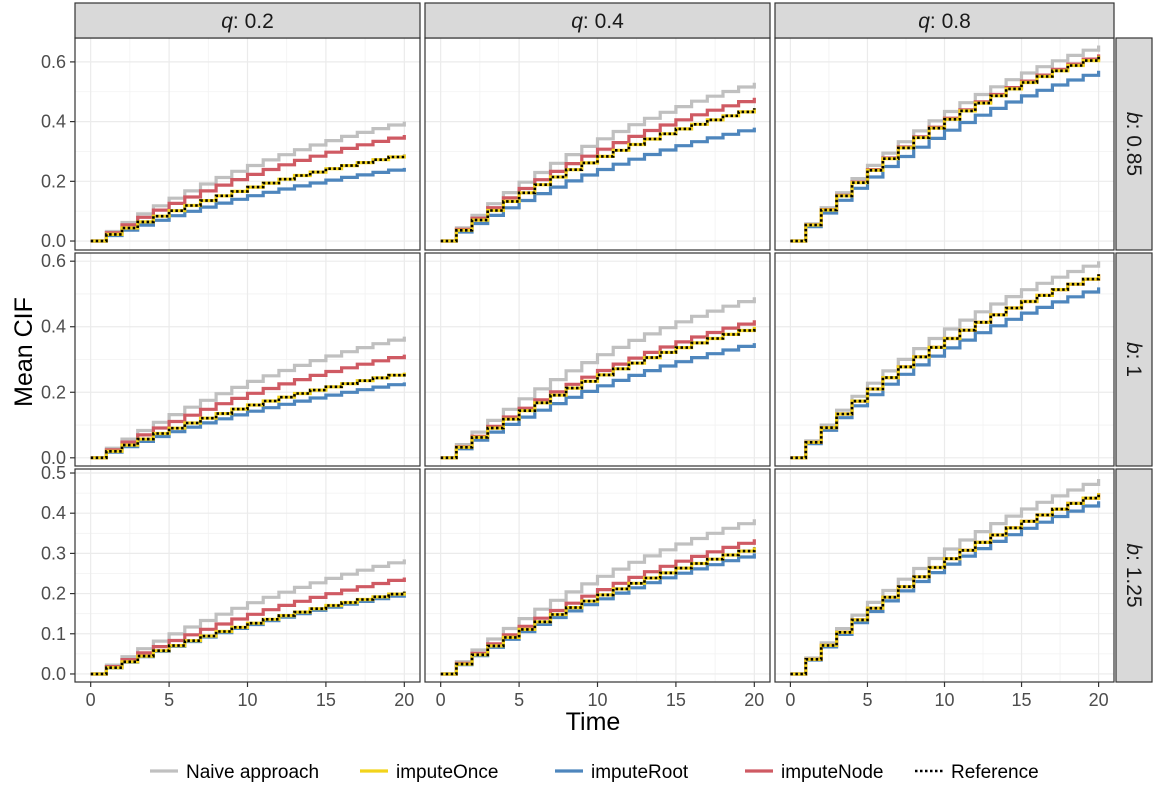 The image size is (1153, 793). What do you see at coordinates (640, 772) in the screenshot?
I see `legend-label: imputeRoot` at bounding box center [640, 772].